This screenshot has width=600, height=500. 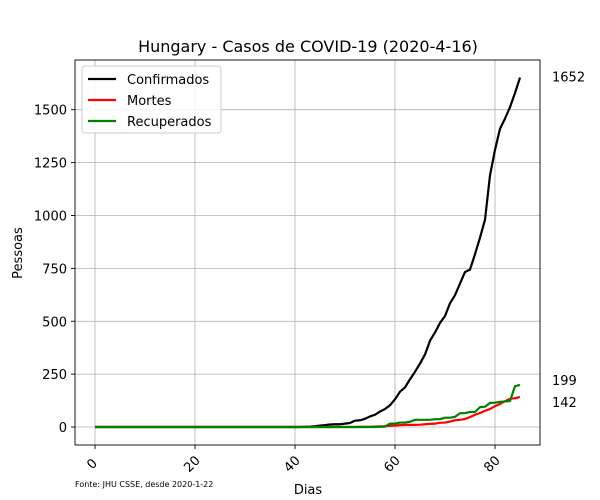 I want to click on y-tick-label: 1250, so click(x=50, y=164).